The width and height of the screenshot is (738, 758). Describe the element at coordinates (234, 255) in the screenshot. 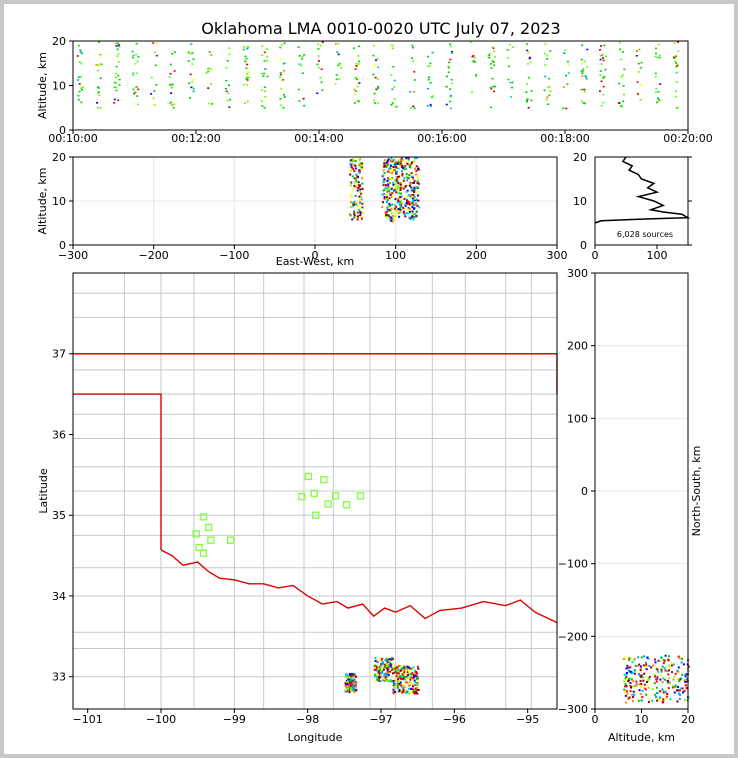

I see `x-tick-label: −100` at that location.